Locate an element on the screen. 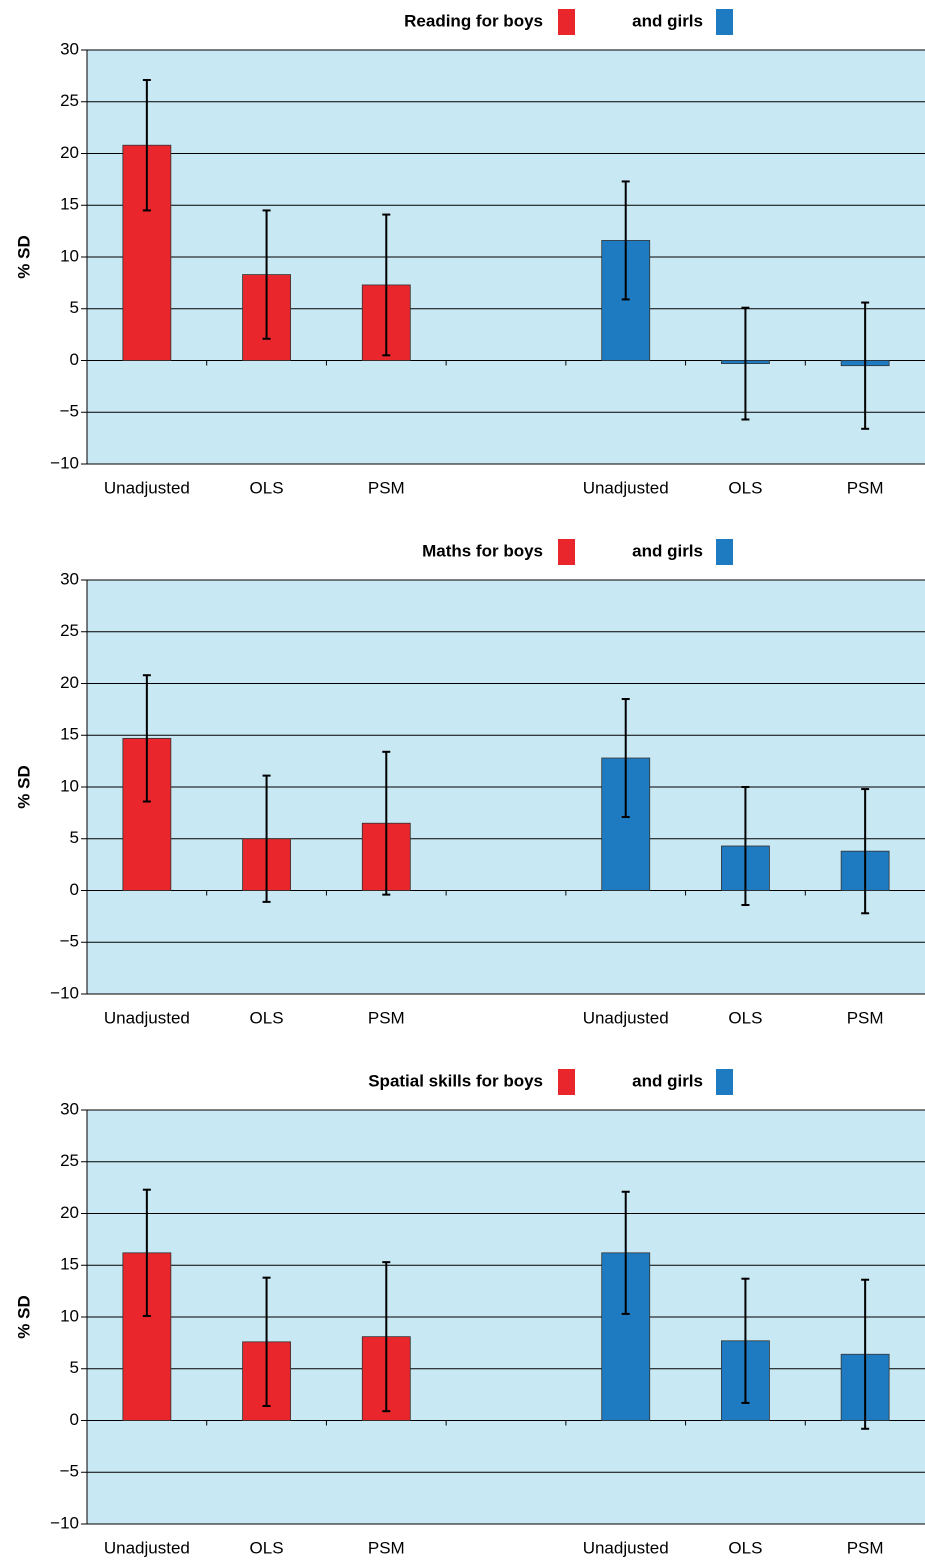 This screenshot has width=925, height=1560. legend-label: Reading for boys is located at coordinates (473, 20).